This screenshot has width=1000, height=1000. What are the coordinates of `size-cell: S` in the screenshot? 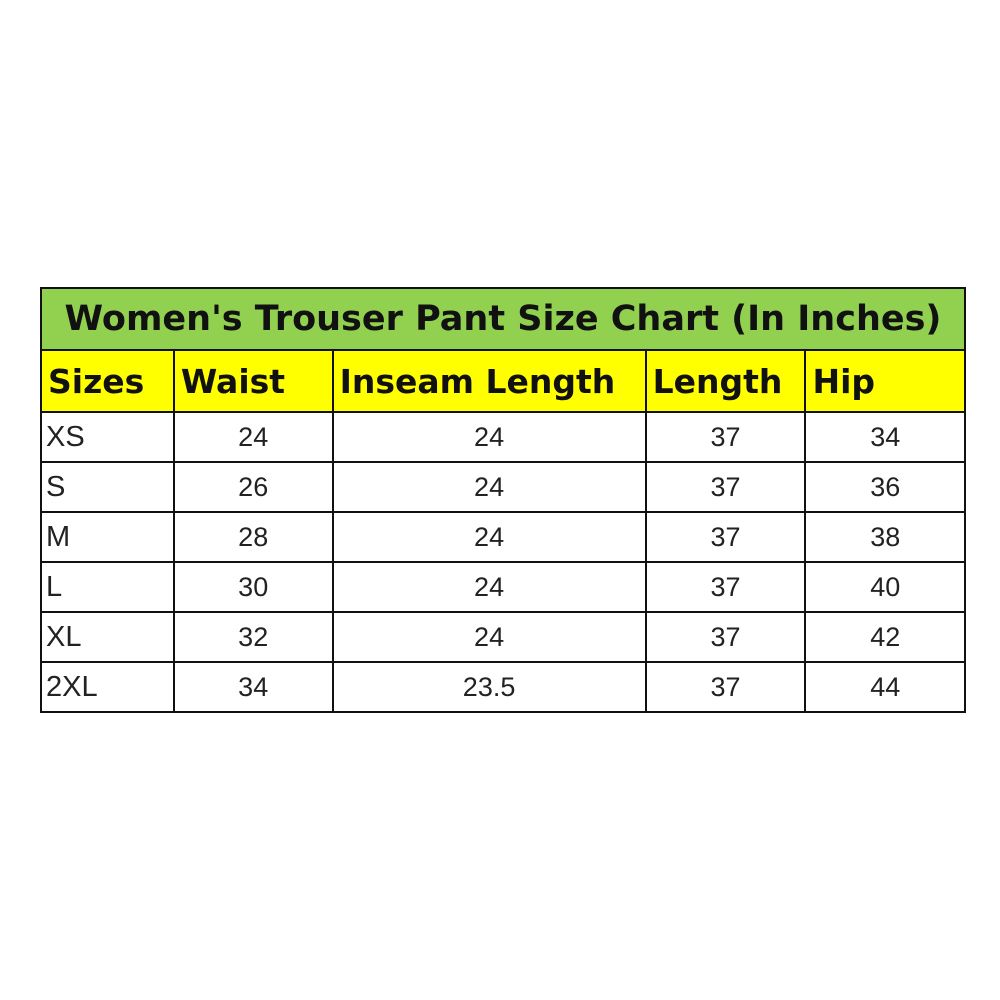 It's located at (107, 487).